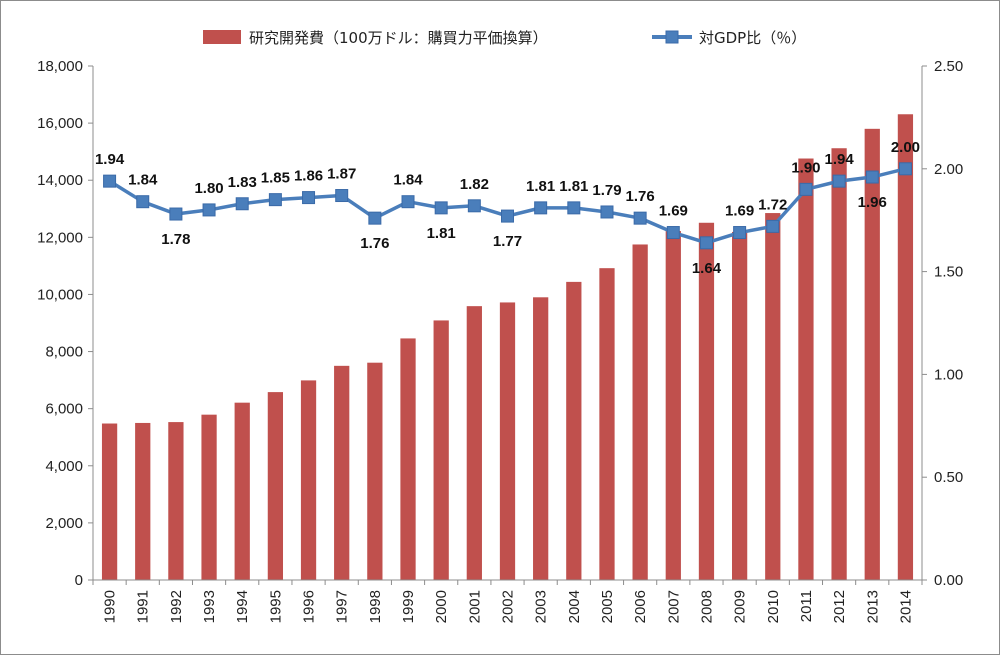  What do you see at coordinates (242, 204) in the screenshot?
I see `gdp-ratio-point-1994` at bounding box center [242, 204].